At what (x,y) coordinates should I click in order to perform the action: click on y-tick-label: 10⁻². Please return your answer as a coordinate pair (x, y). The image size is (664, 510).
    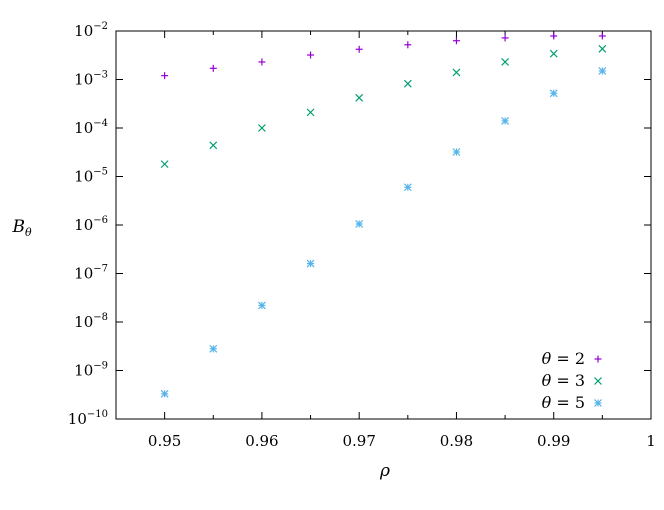
    Looking at the image, I should click on (91, 30).